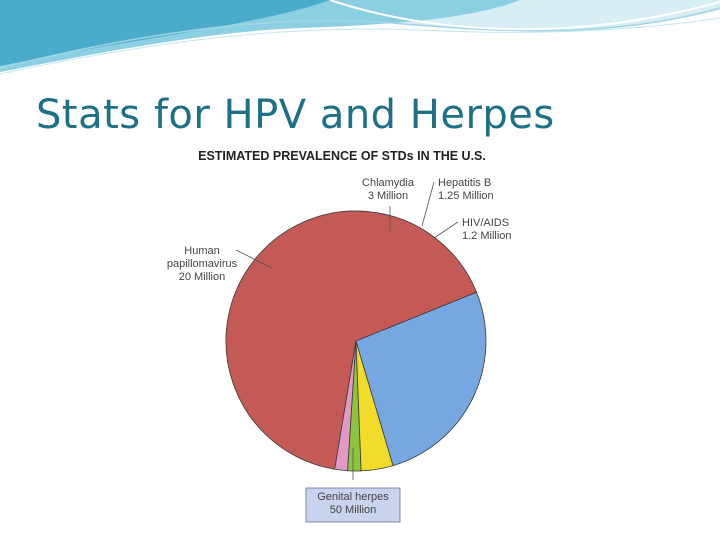  What do you see at coordinates (202, 277) in the screenshot?
I see `slice-label-hpv-value: 20 Million` at bounding box center [202, 277].